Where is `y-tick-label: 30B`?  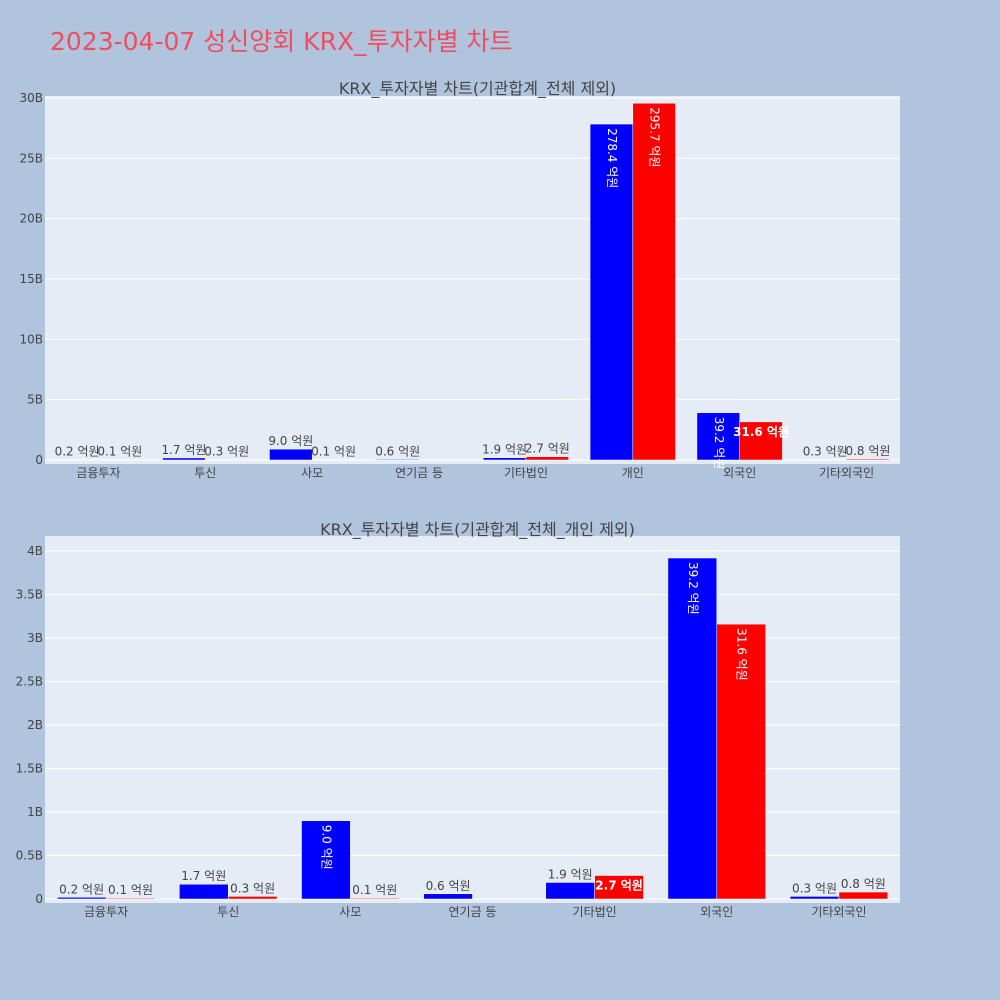 y-tick-label: 30B is located at coordinates (31, 98).